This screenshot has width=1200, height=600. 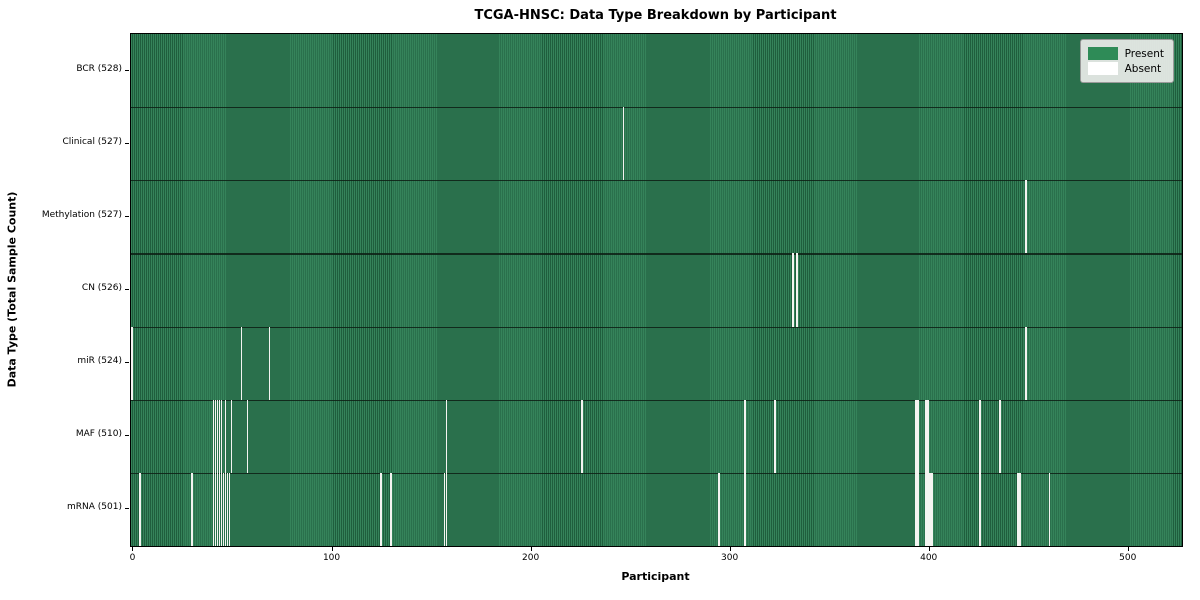 I want to click on present-swatch-icon, so click(x=1102, y=53).